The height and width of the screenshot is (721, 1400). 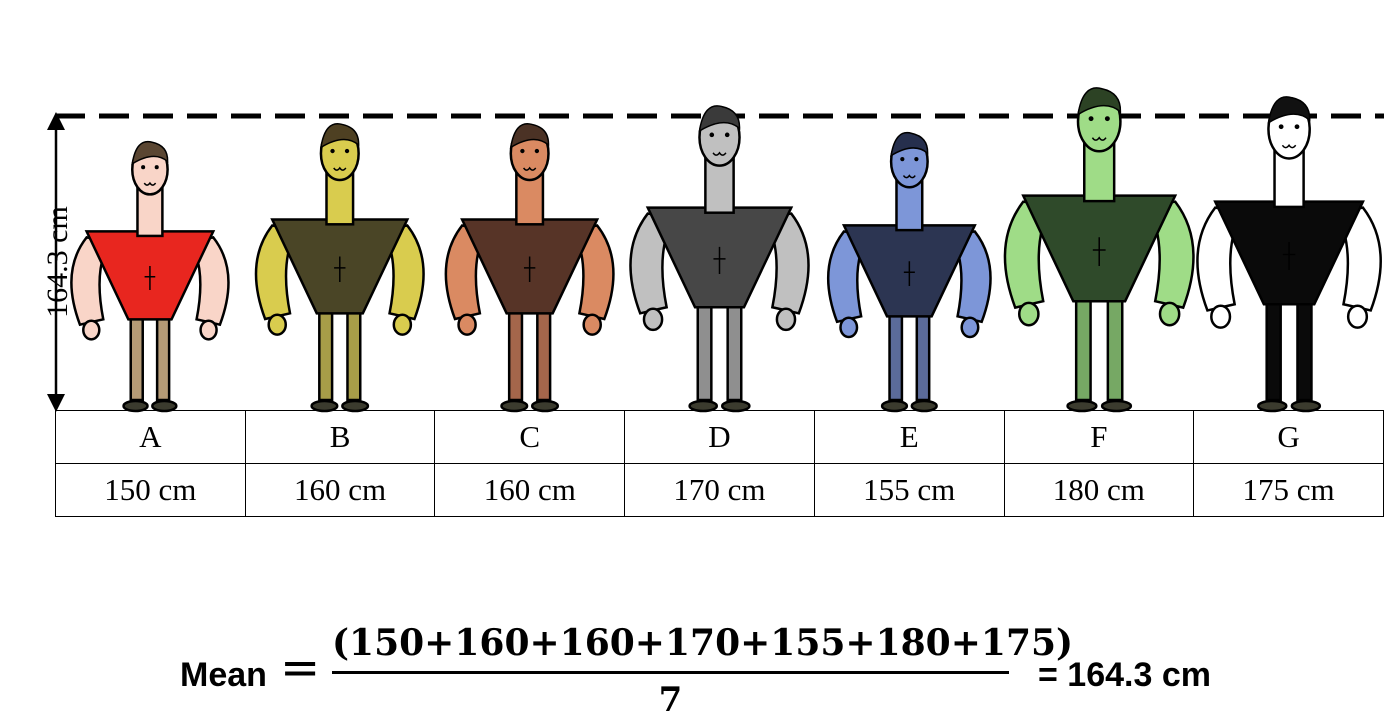 What do you see at coordinates (1288, 490) in the screenshot?
I see `height-cell: 175 cm` at bounding box center [1288, 490].